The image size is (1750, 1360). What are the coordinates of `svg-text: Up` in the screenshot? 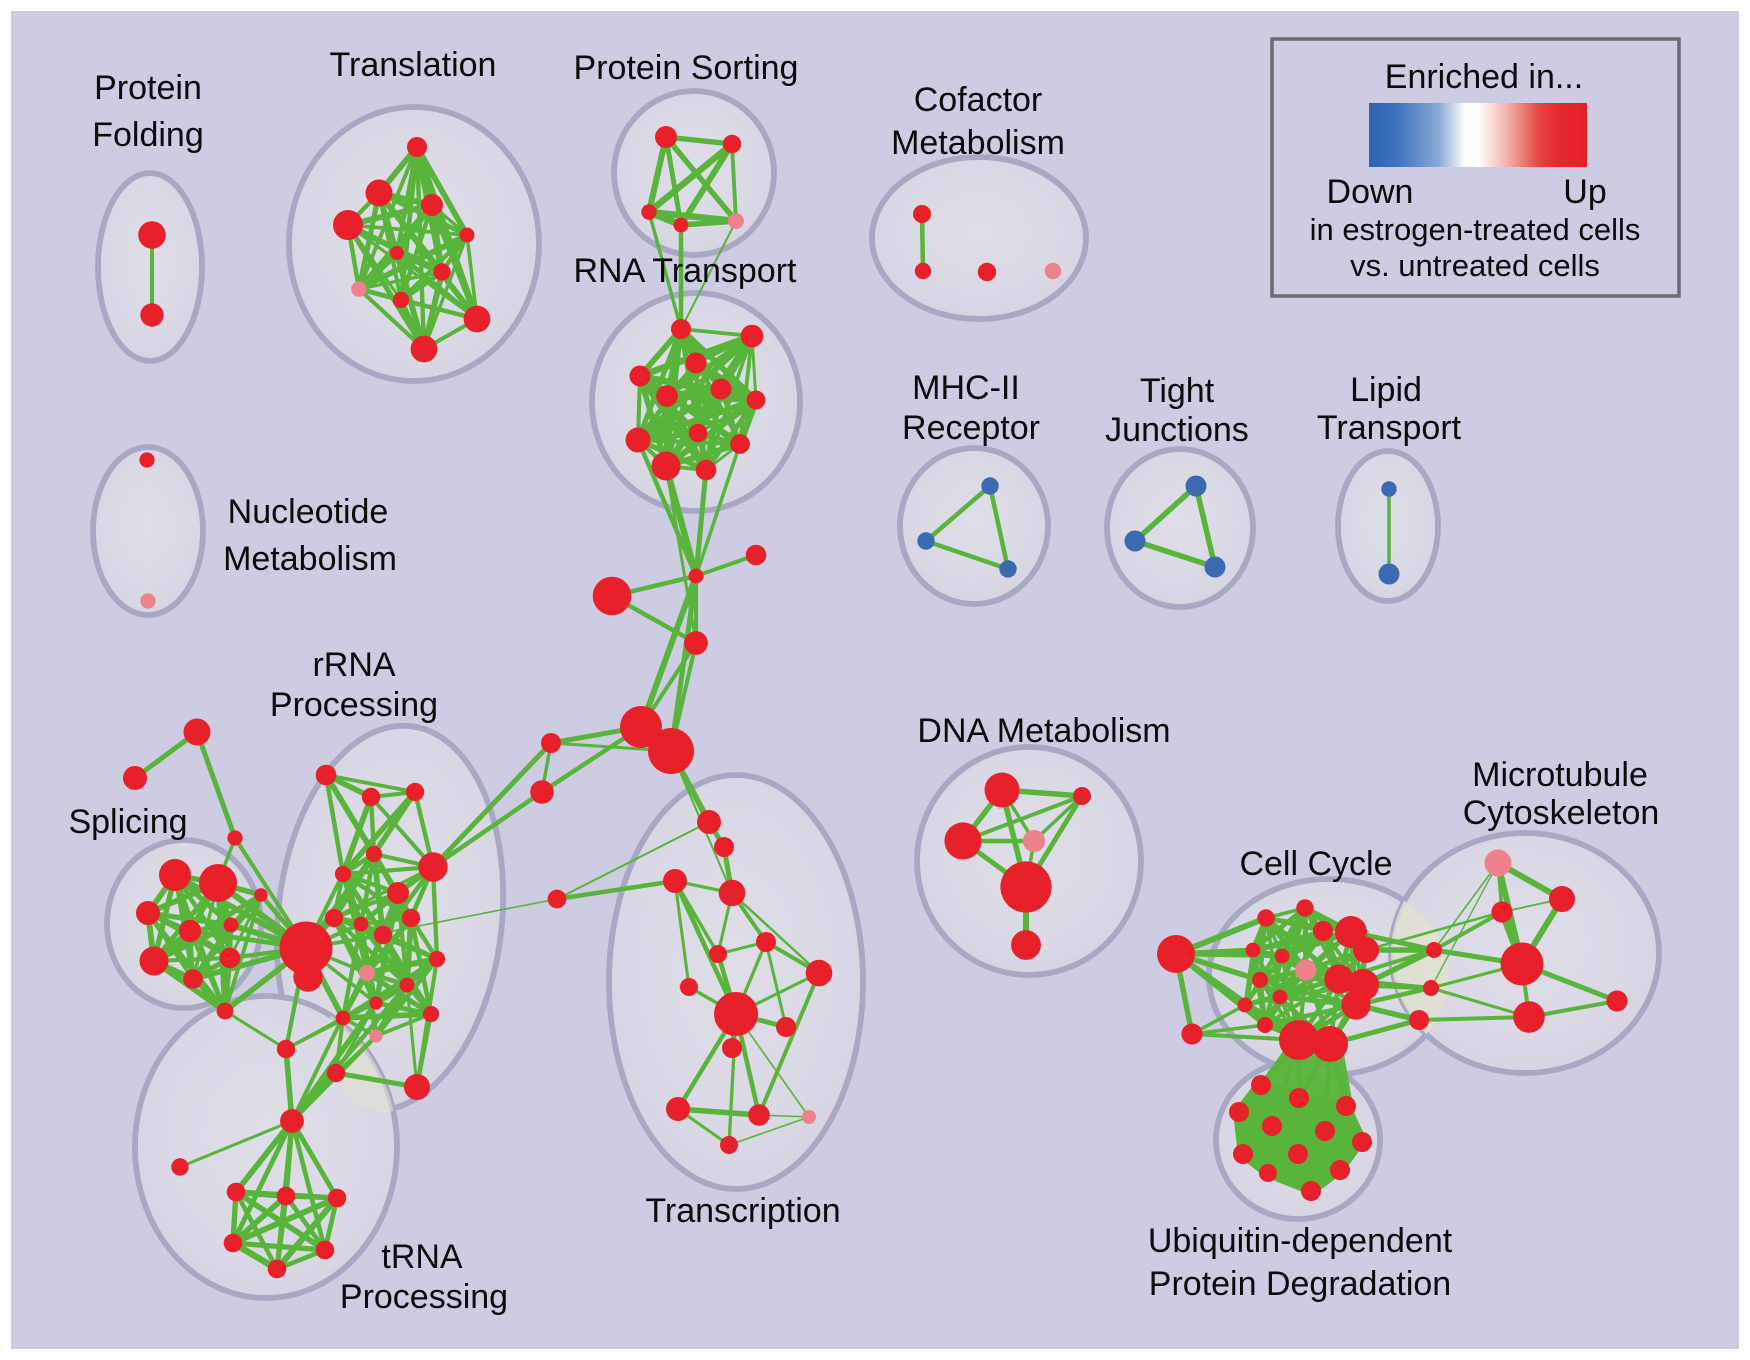 It's located at (1584, 192).